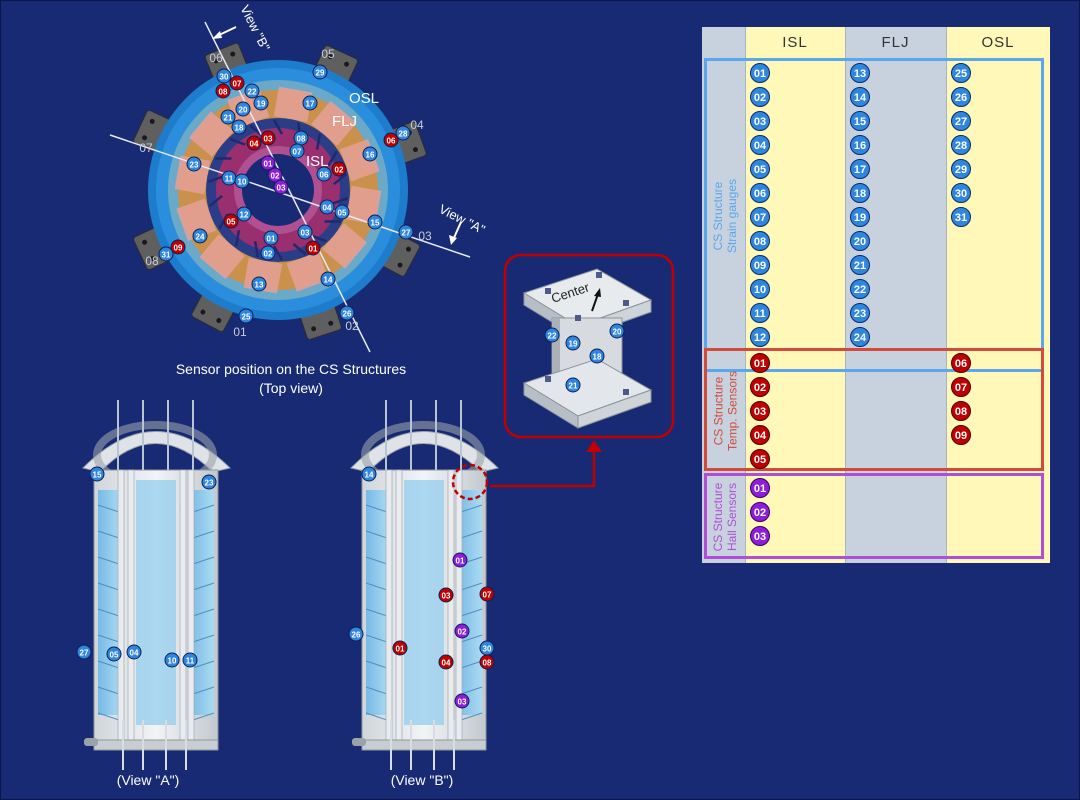  I want to click on table-sensor-badge: 05, so click(760, 459).